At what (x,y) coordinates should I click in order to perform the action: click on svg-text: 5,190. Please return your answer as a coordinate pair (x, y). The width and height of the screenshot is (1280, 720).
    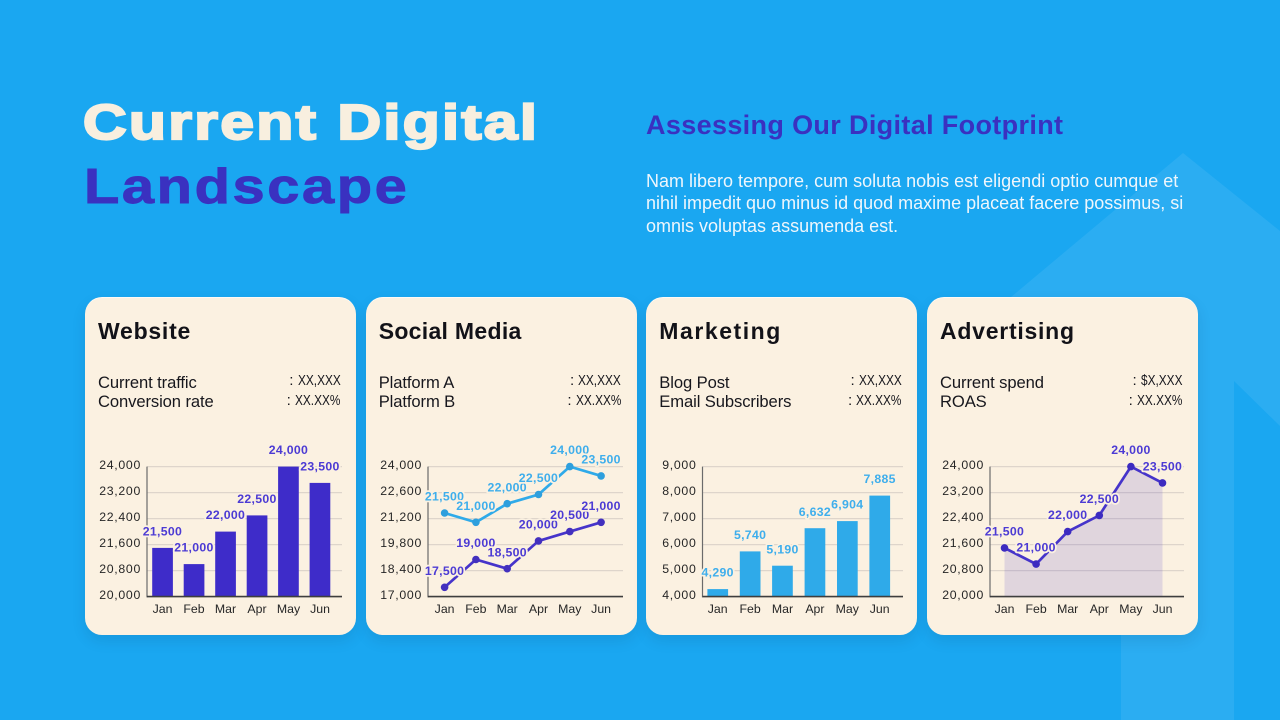
    Looking at the image, I should click on (783, 549).